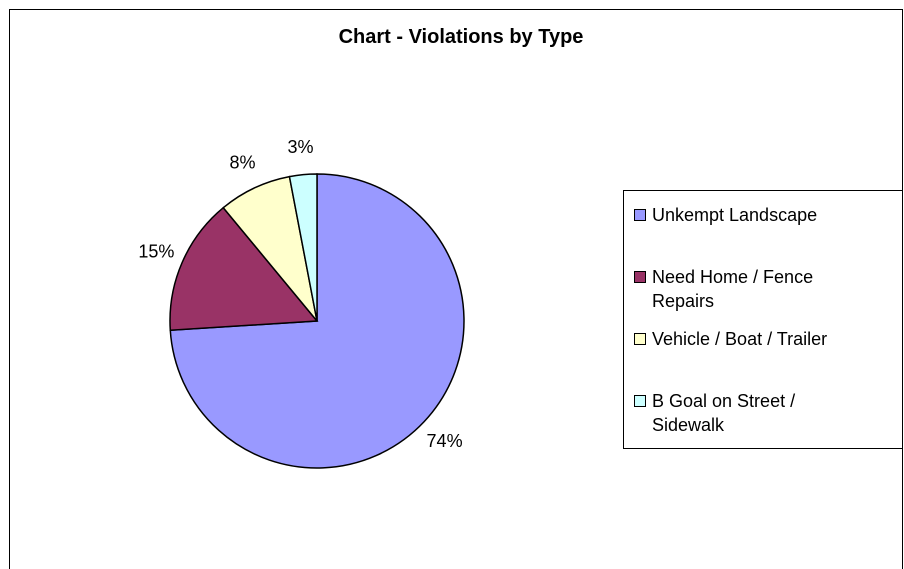  I want to click on data-label: 15%, so click(156, 251).